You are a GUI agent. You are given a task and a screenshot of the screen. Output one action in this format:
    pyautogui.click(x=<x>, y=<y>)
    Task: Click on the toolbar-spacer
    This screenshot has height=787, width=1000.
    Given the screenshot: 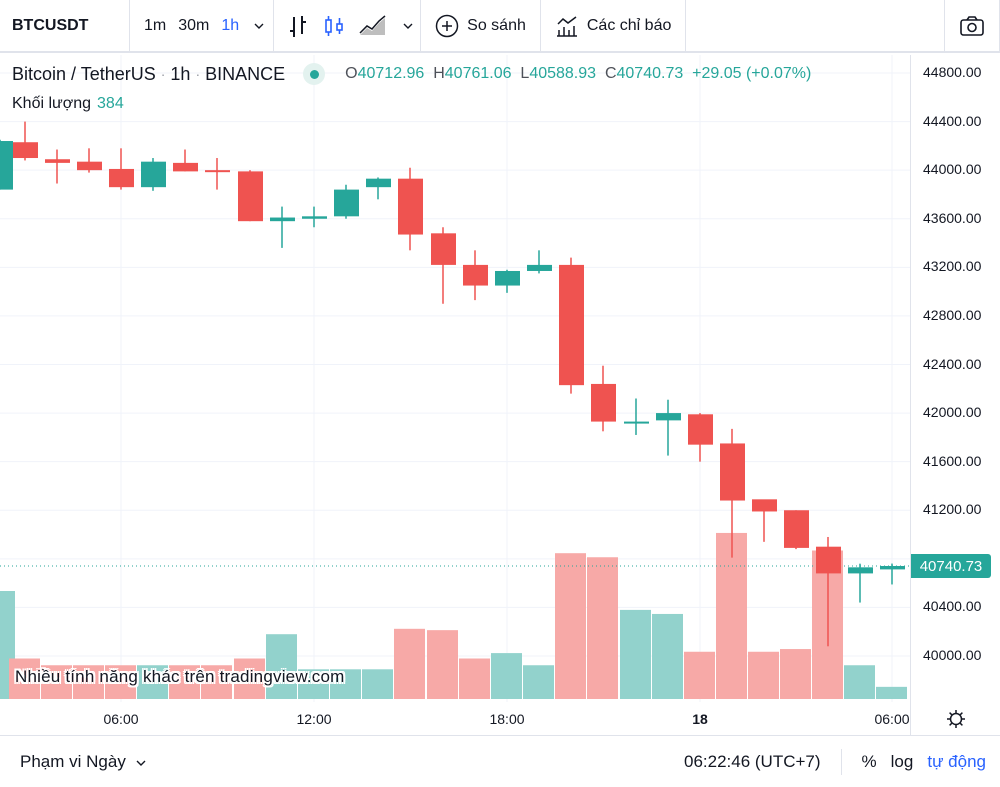 What is the action you would take?
    pyautogui.click(x=815, y=25)
    